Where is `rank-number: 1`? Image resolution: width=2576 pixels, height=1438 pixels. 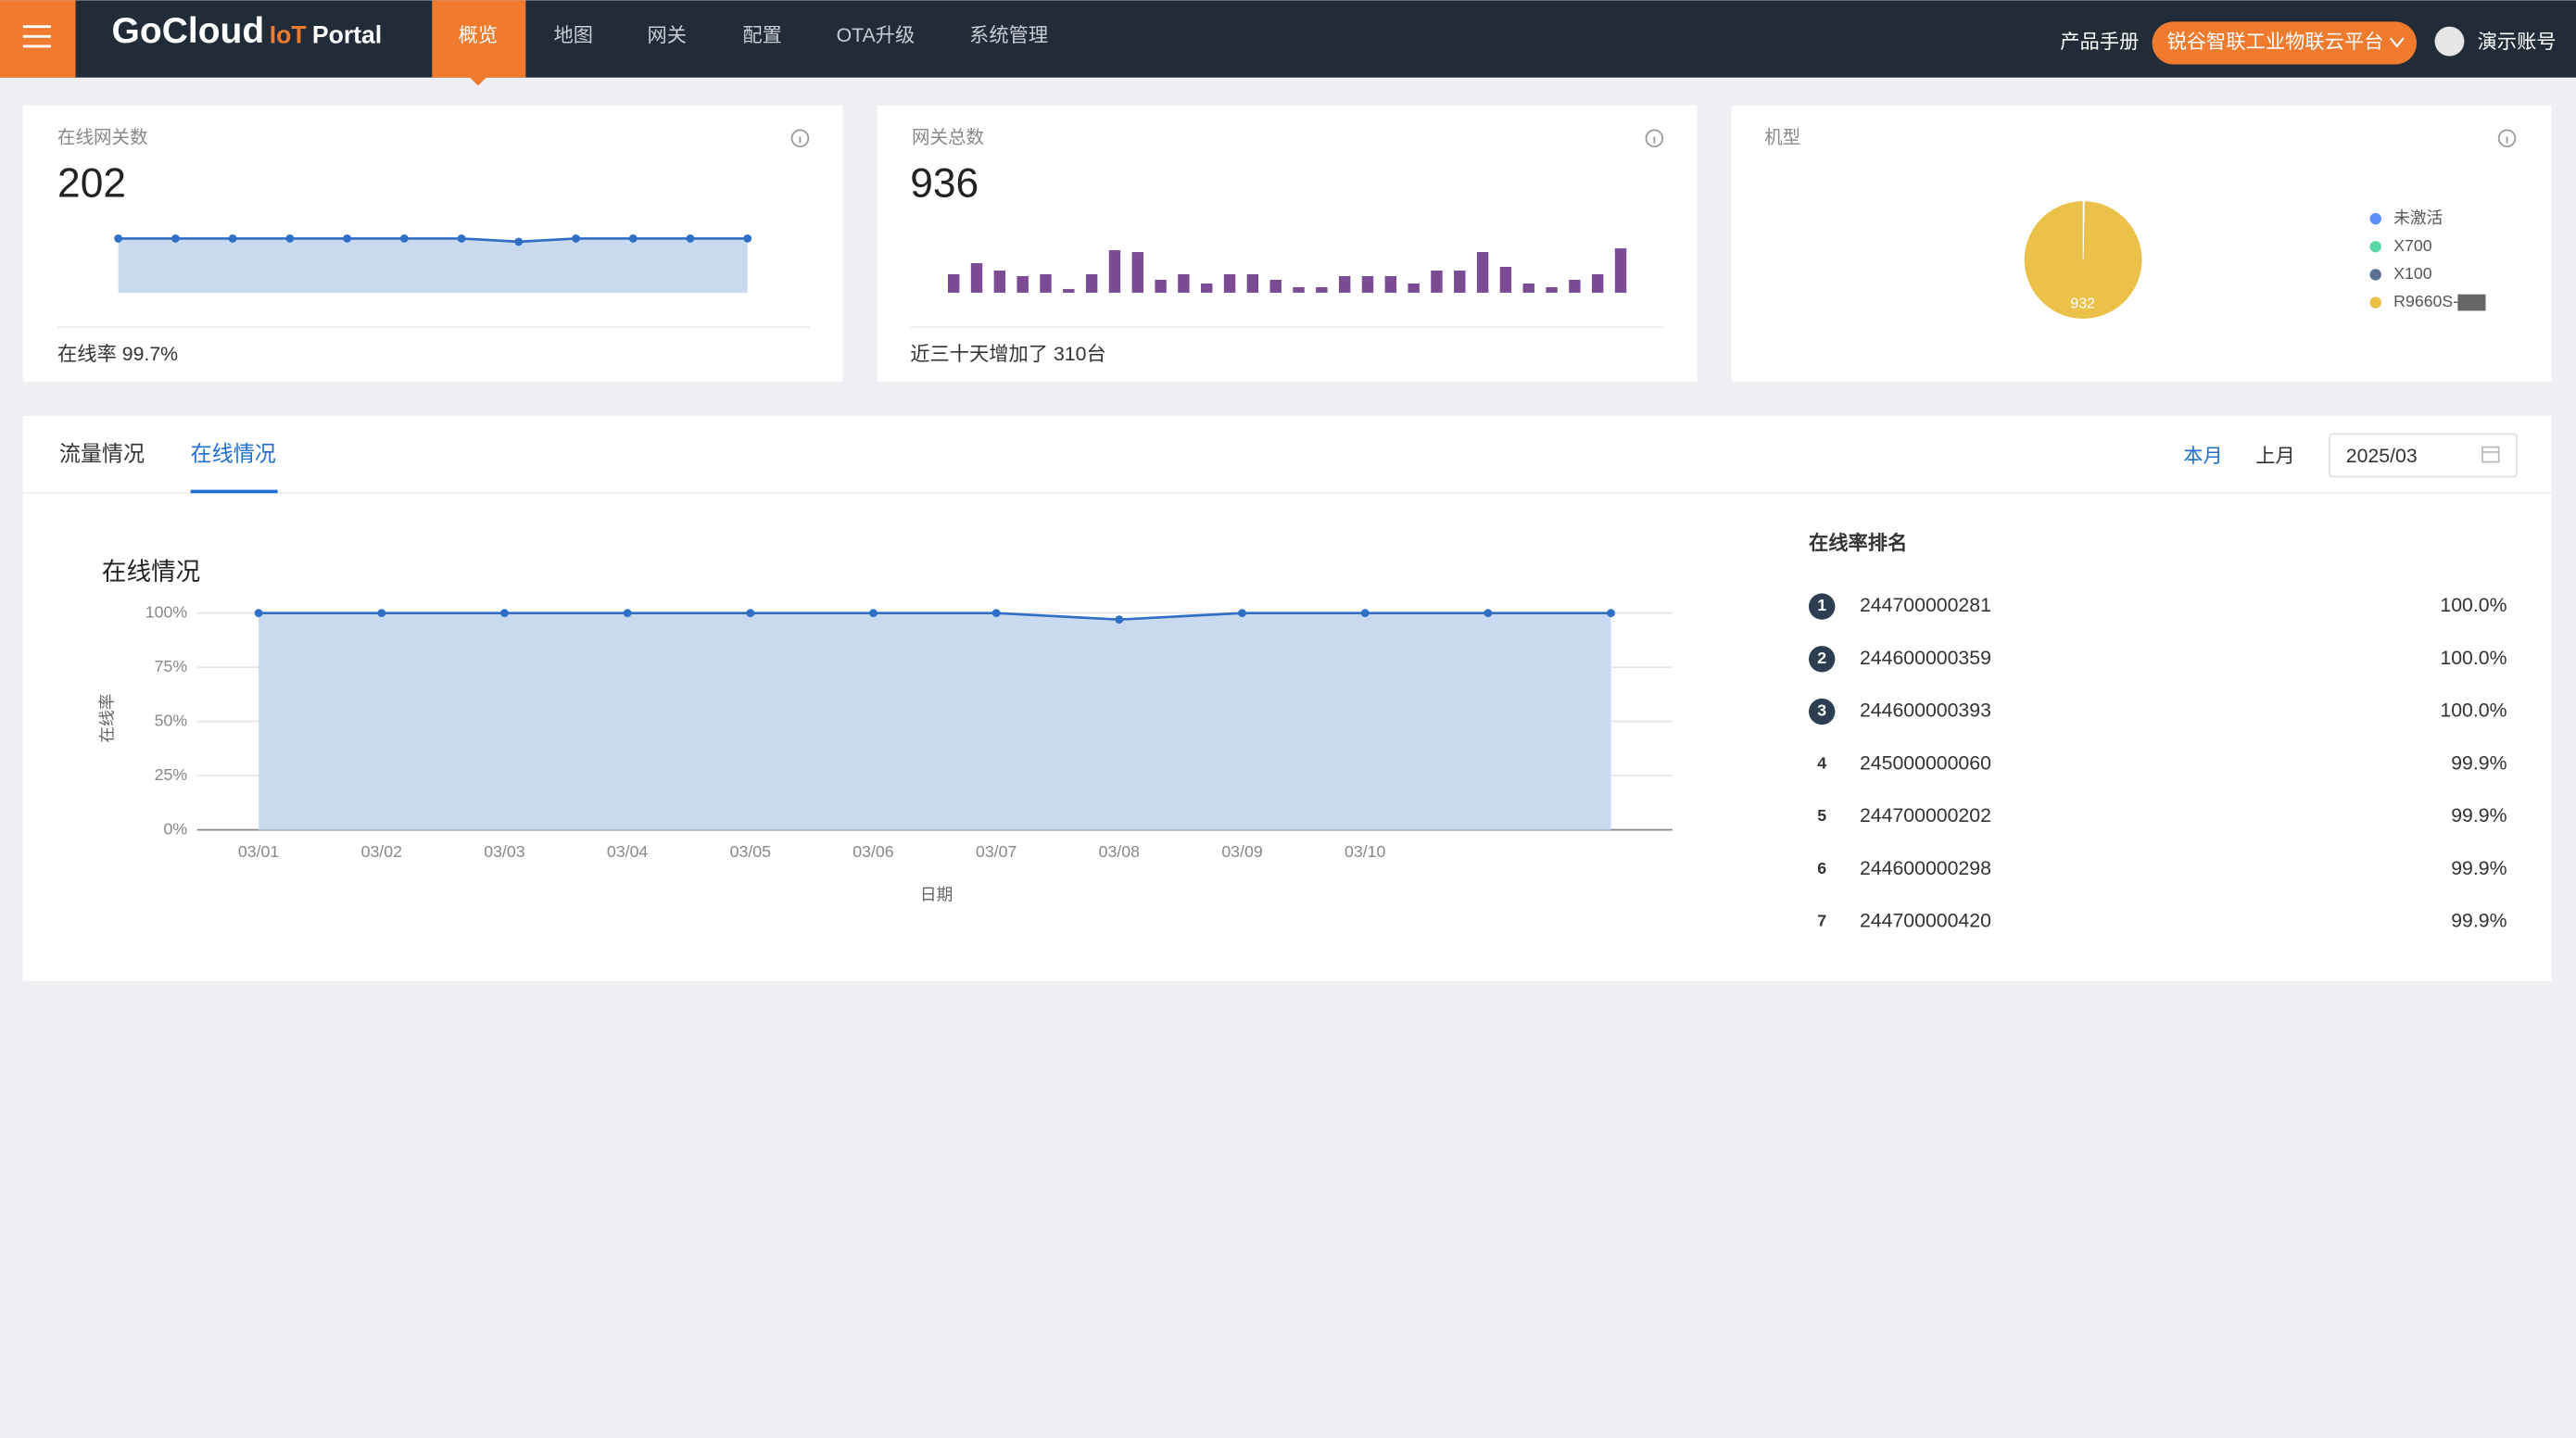
rank-number: 1 is located at coordinates (1821, 605).